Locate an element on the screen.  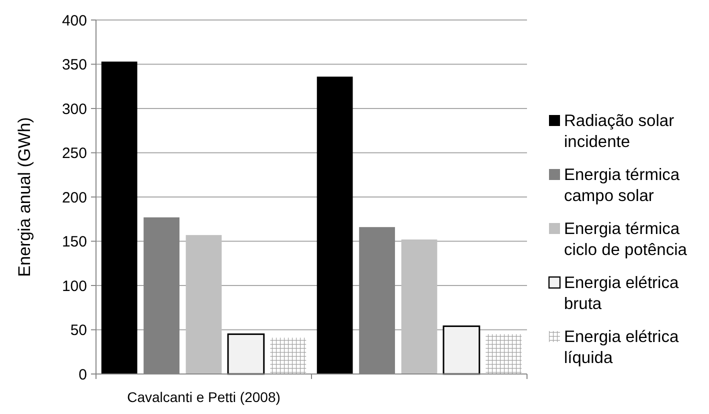
y-tick-label: 50 is located at coordinates (78, 330).